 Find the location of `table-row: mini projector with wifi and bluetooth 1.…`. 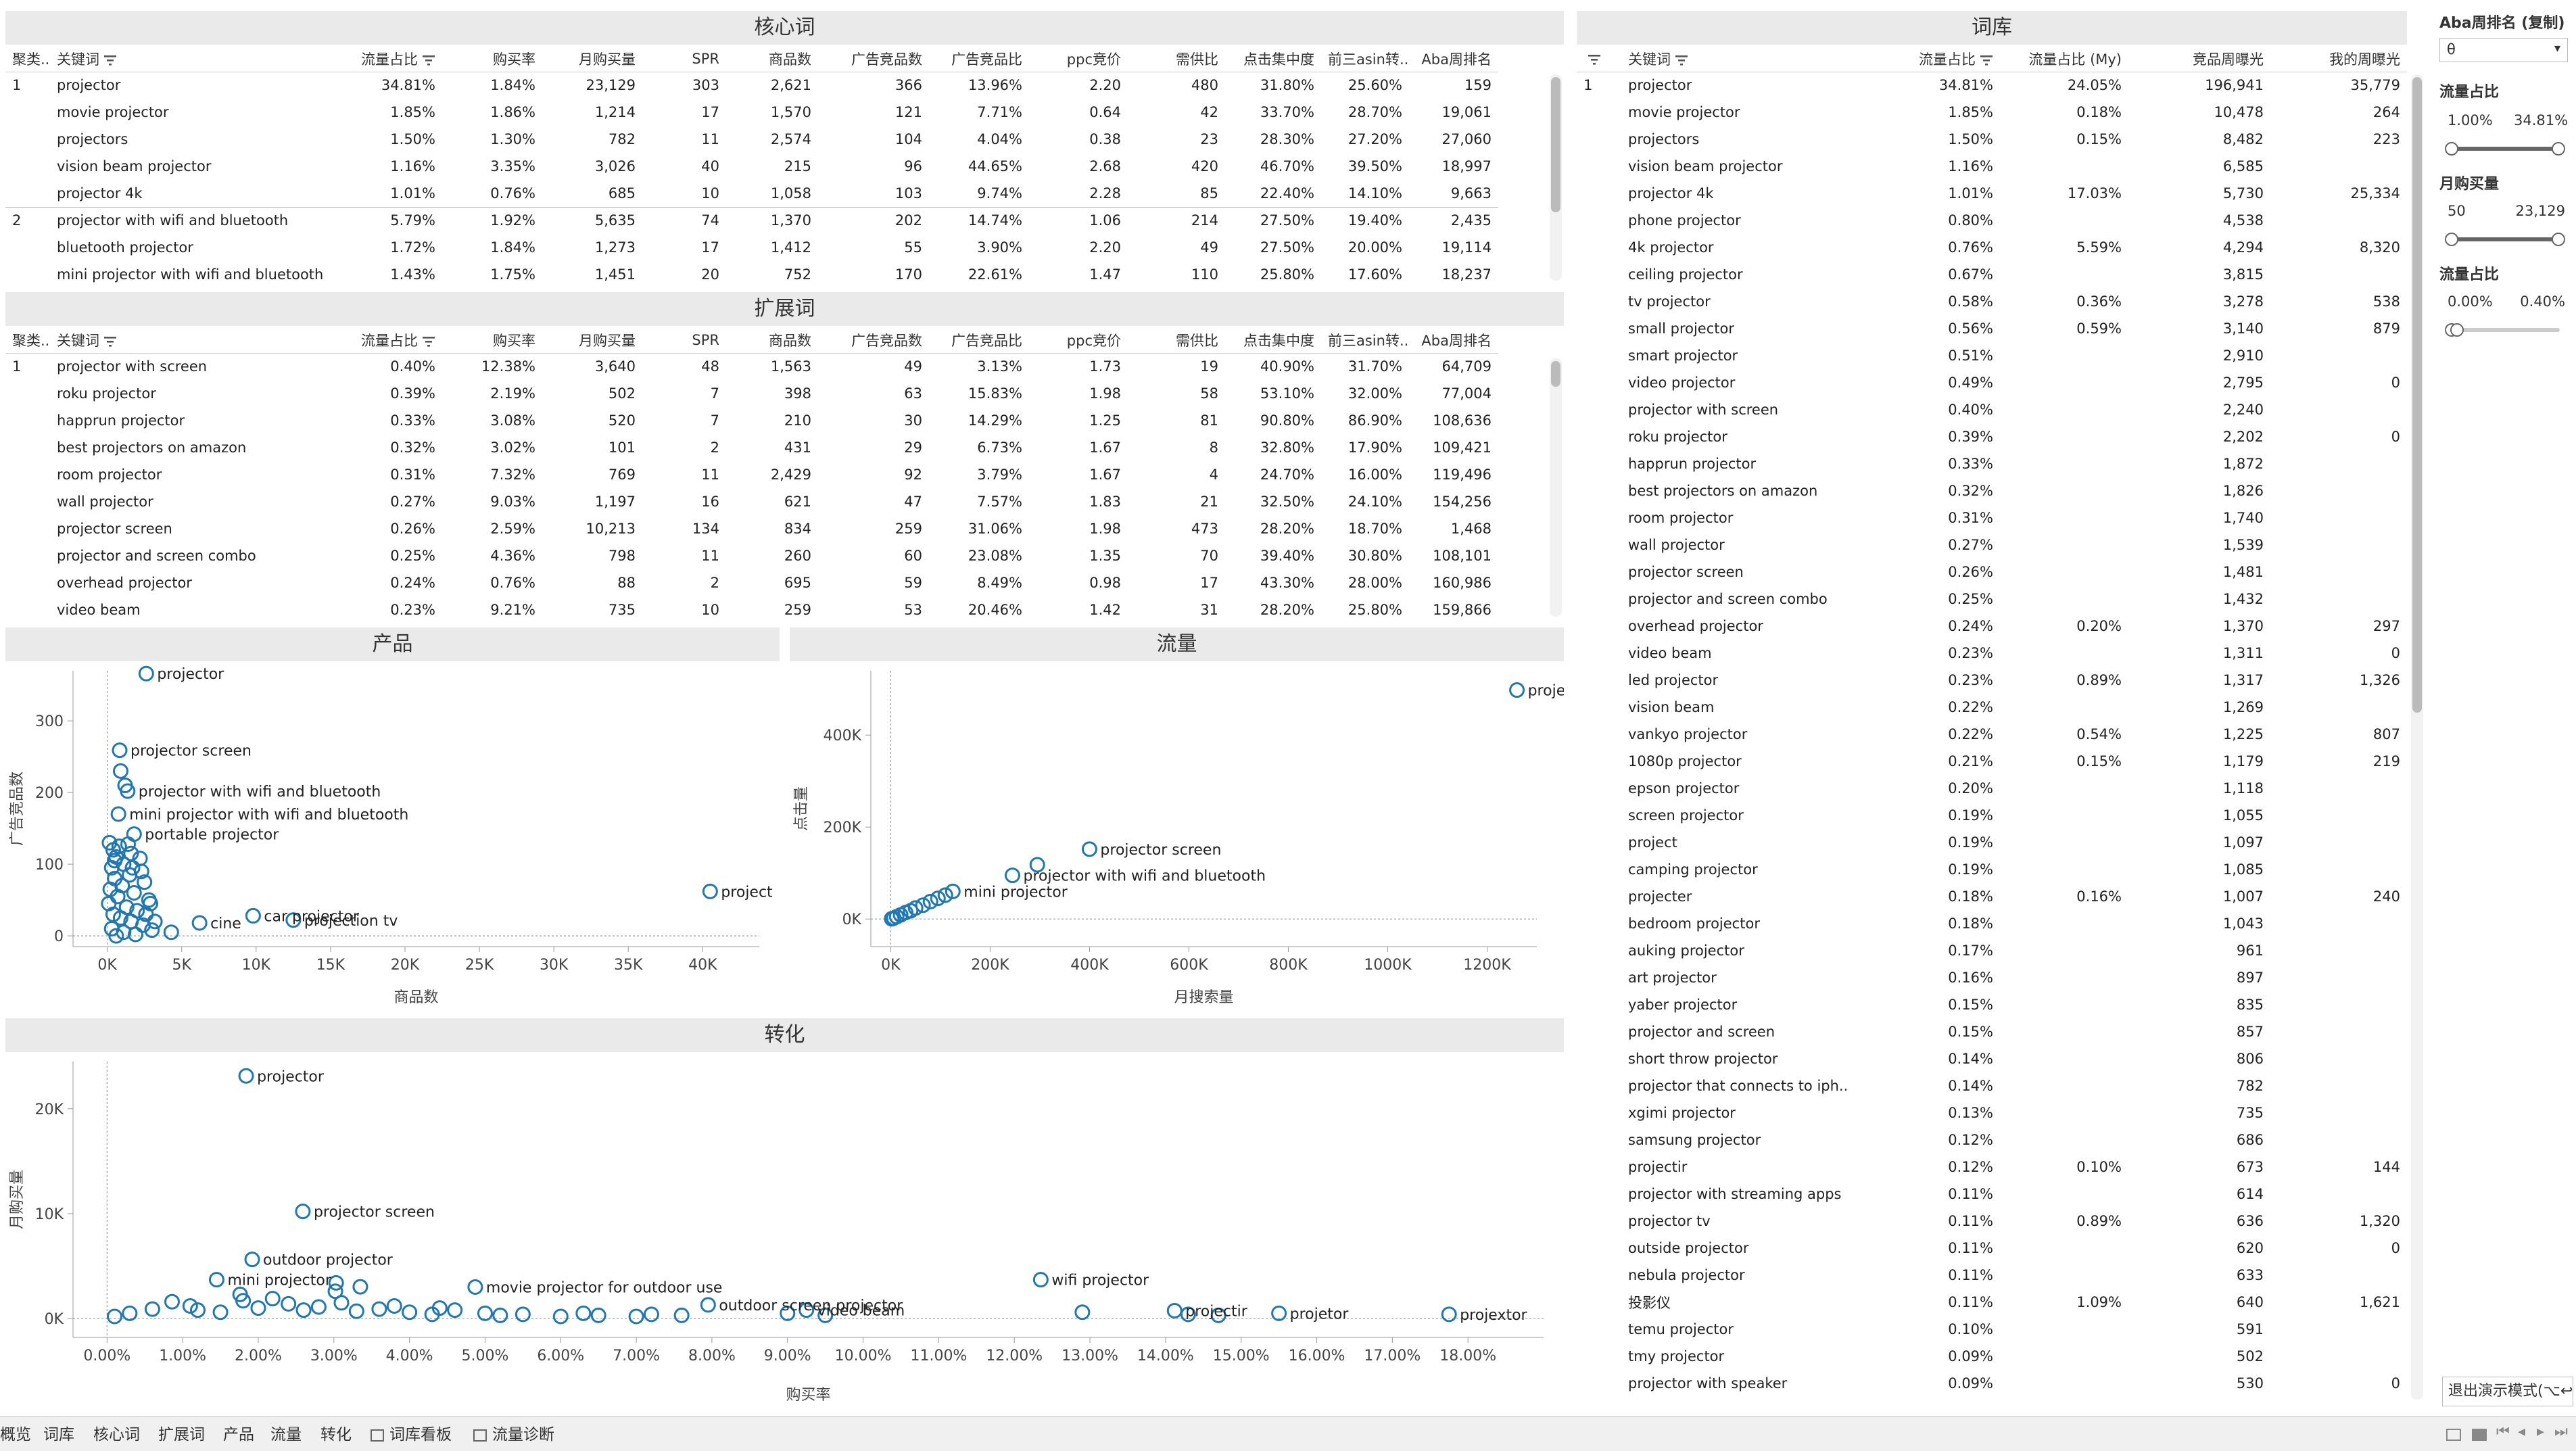

table-row: mini projector with wifi and bluetooth 1.… is located at coordinates (751, 272).